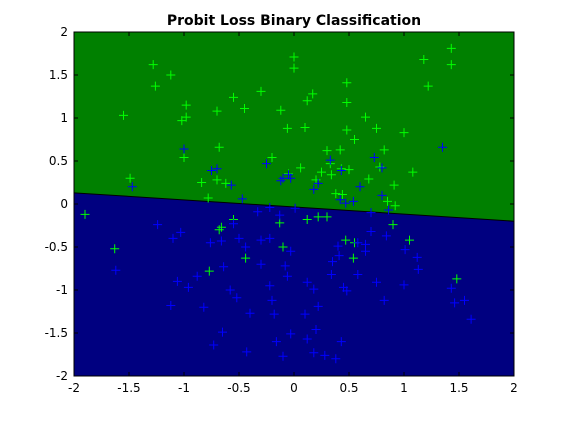 Image resolution: width=568 pixels, height=423 pixels. I want to click on x-tick-label: 0.5, so click(348, 388).